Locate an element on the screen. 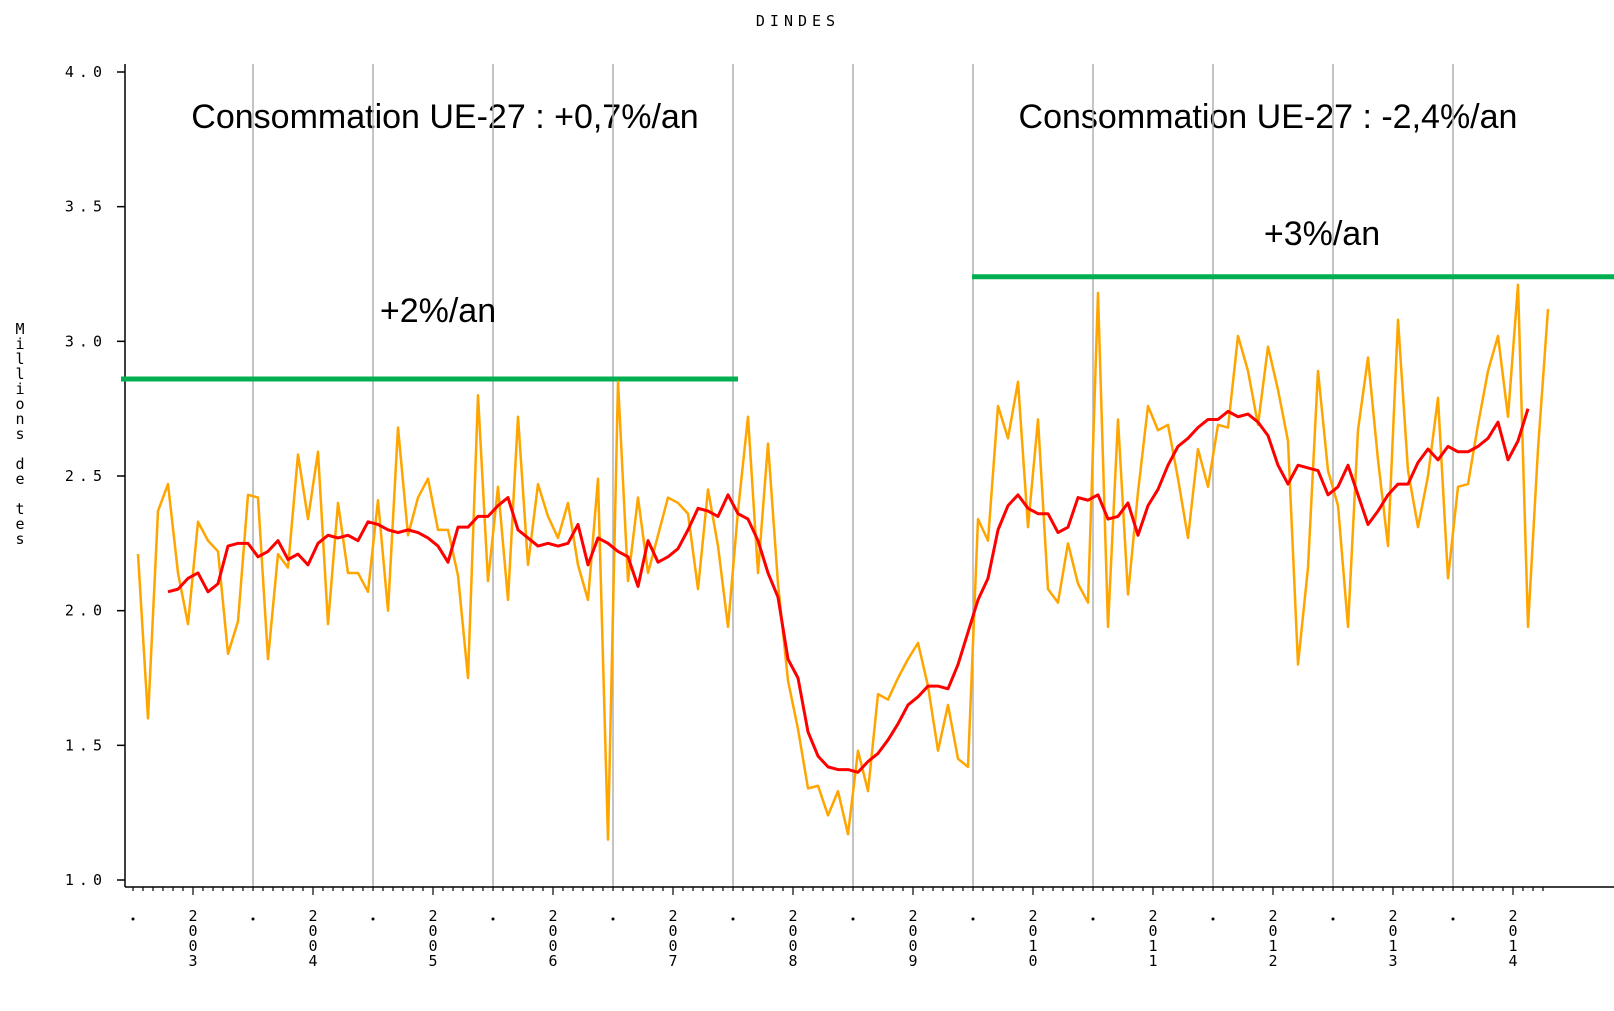  trend-label: +2%/an is located at coordinates (438, 311).